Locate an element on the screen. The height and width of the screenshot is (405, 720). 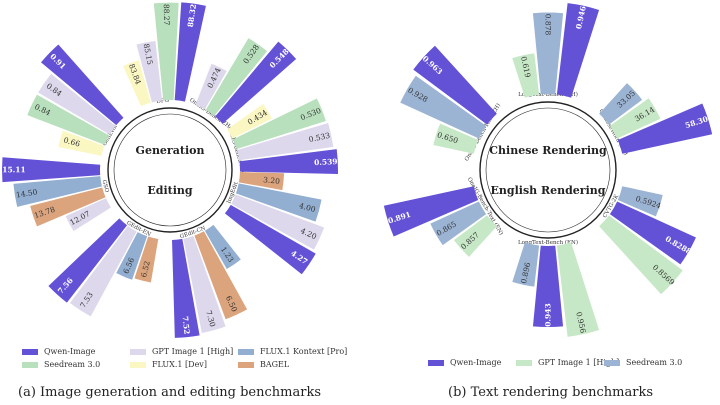
benchmark-label: LongText-Bench (ZH) is located at coordinates (548, 94).